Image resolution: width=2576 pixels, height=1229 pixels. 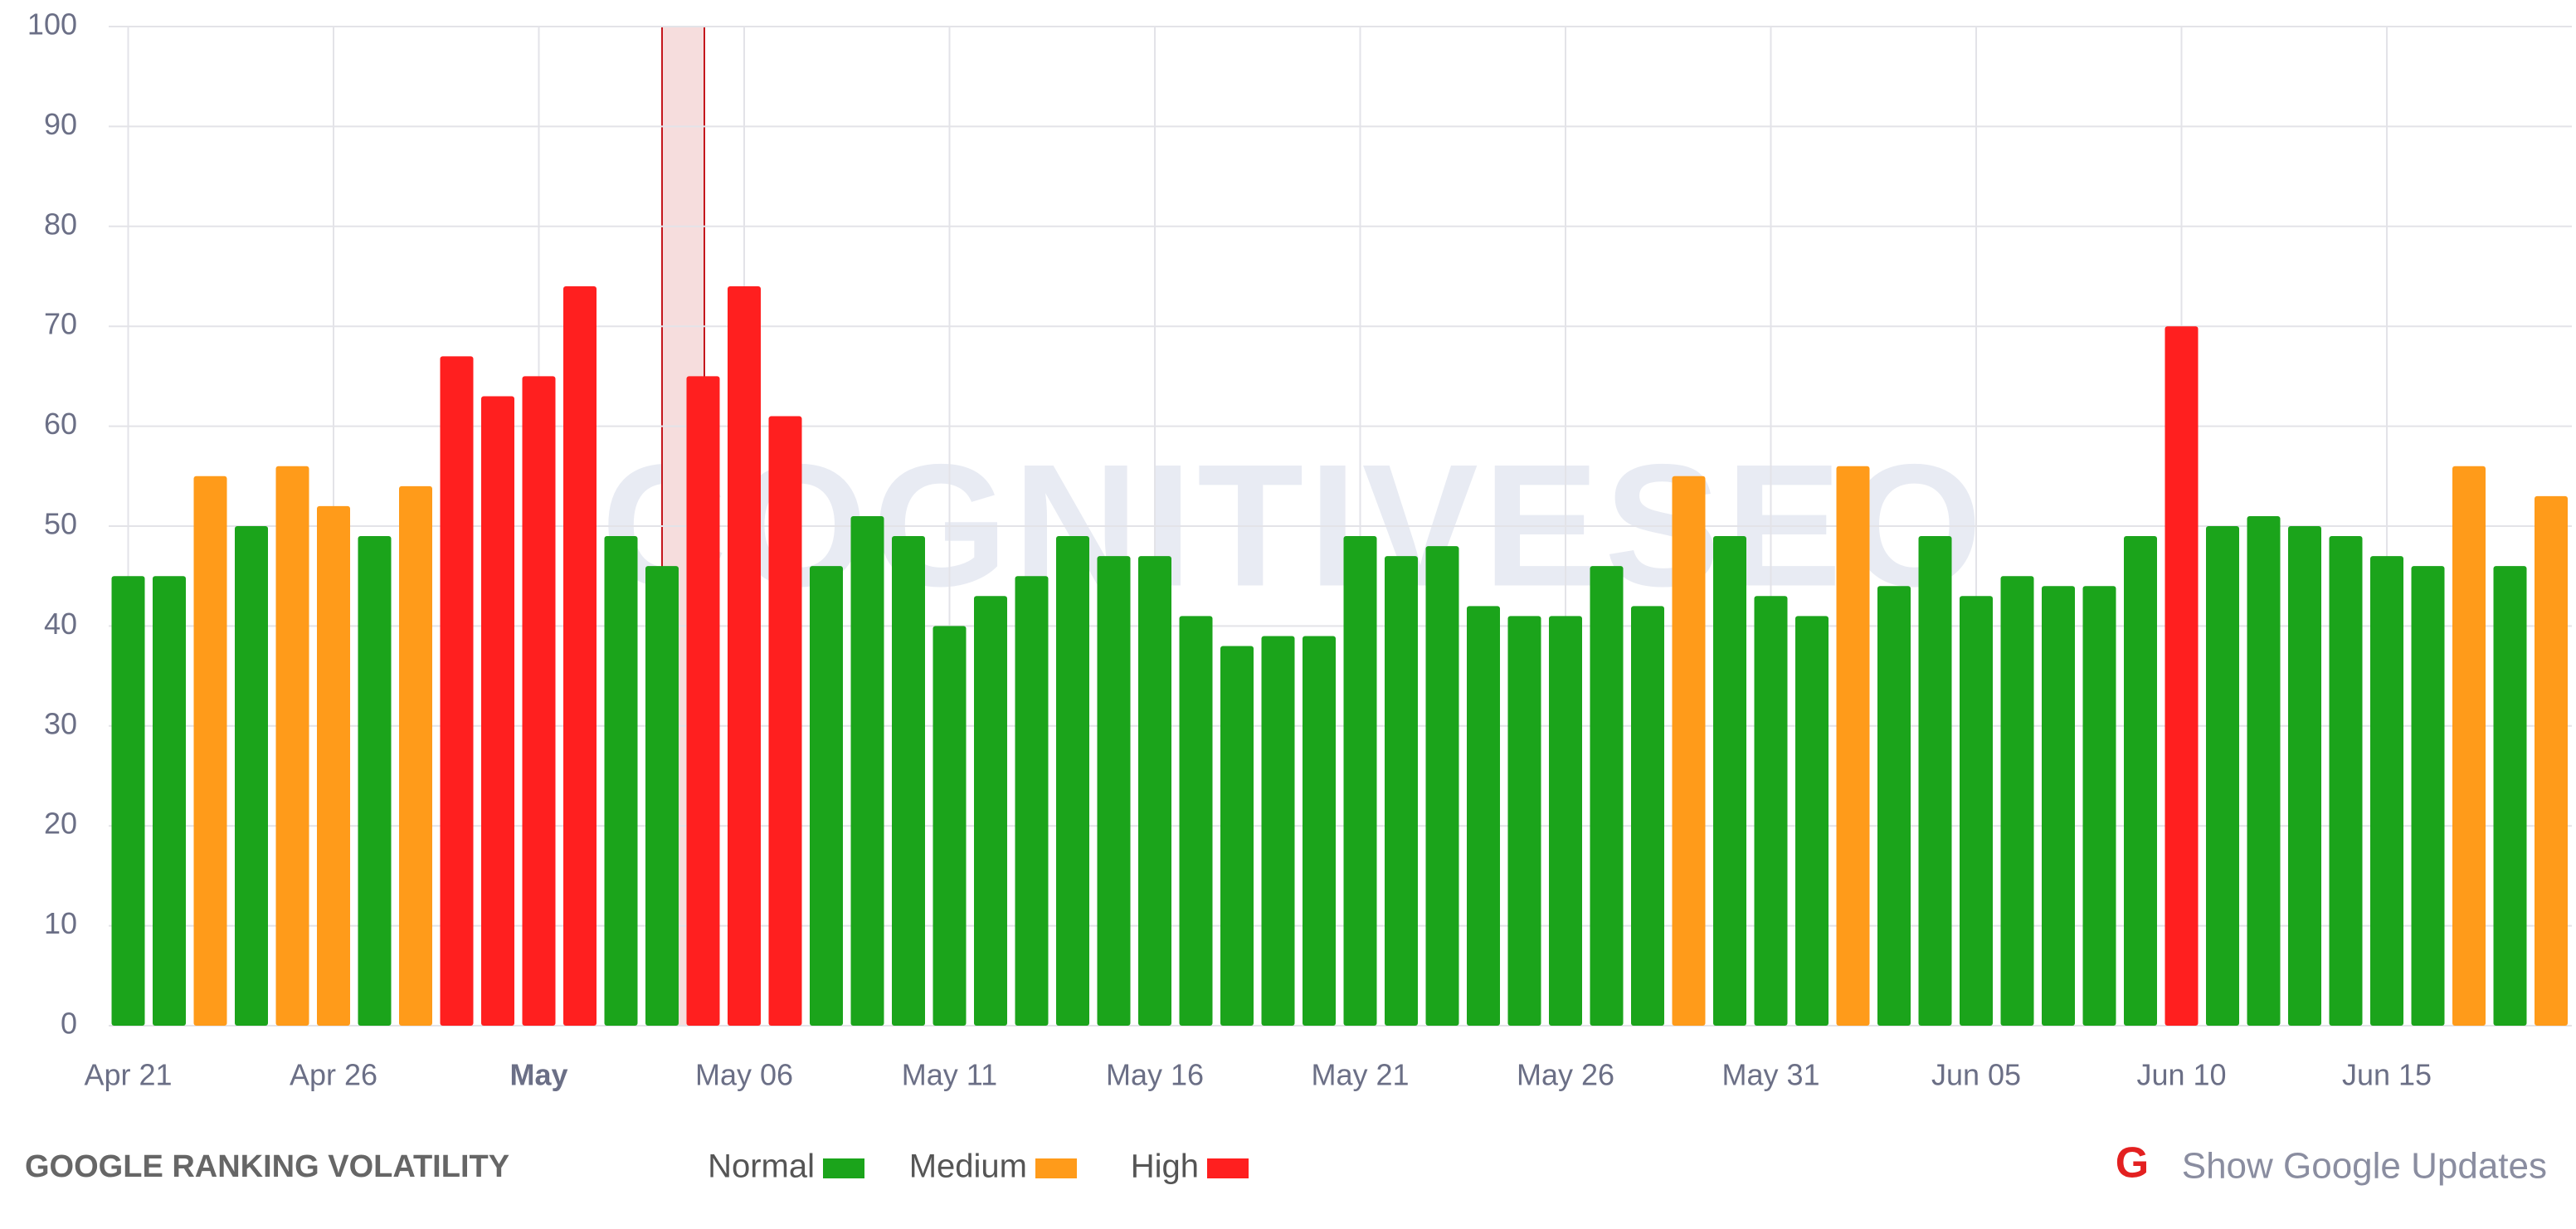 I want to click on x-tick-label: May 21, so click(x=1360, y=1075).